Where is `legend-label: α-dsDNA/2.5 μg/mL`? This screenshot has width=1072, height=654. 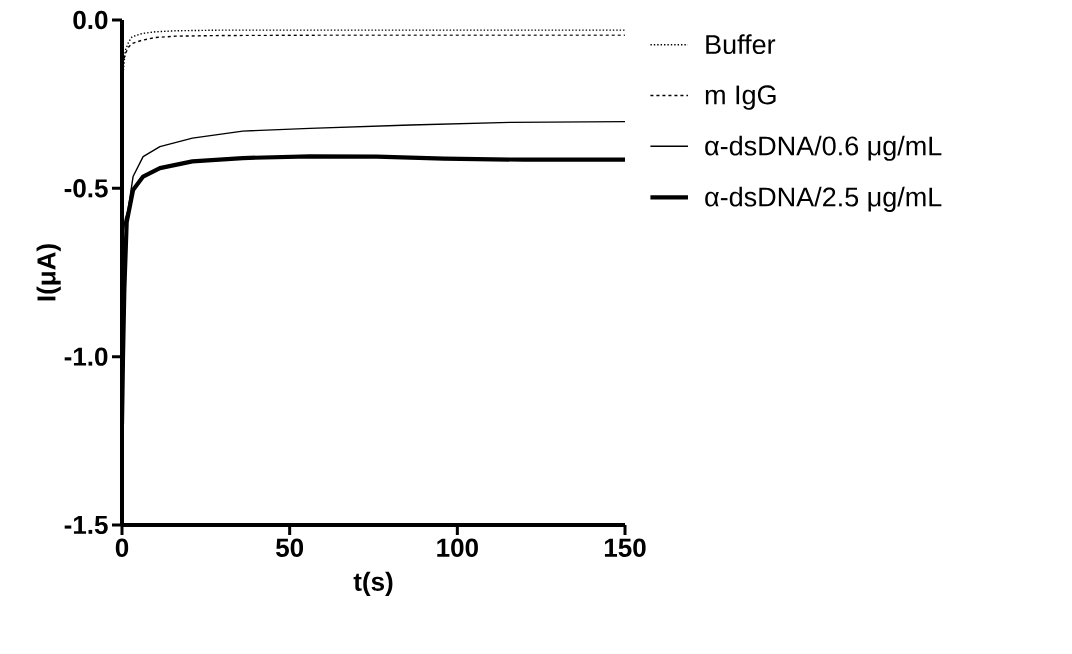 legend-label: α-dsDNA/2.5 μg/mL is located at coordinates (823, 199).